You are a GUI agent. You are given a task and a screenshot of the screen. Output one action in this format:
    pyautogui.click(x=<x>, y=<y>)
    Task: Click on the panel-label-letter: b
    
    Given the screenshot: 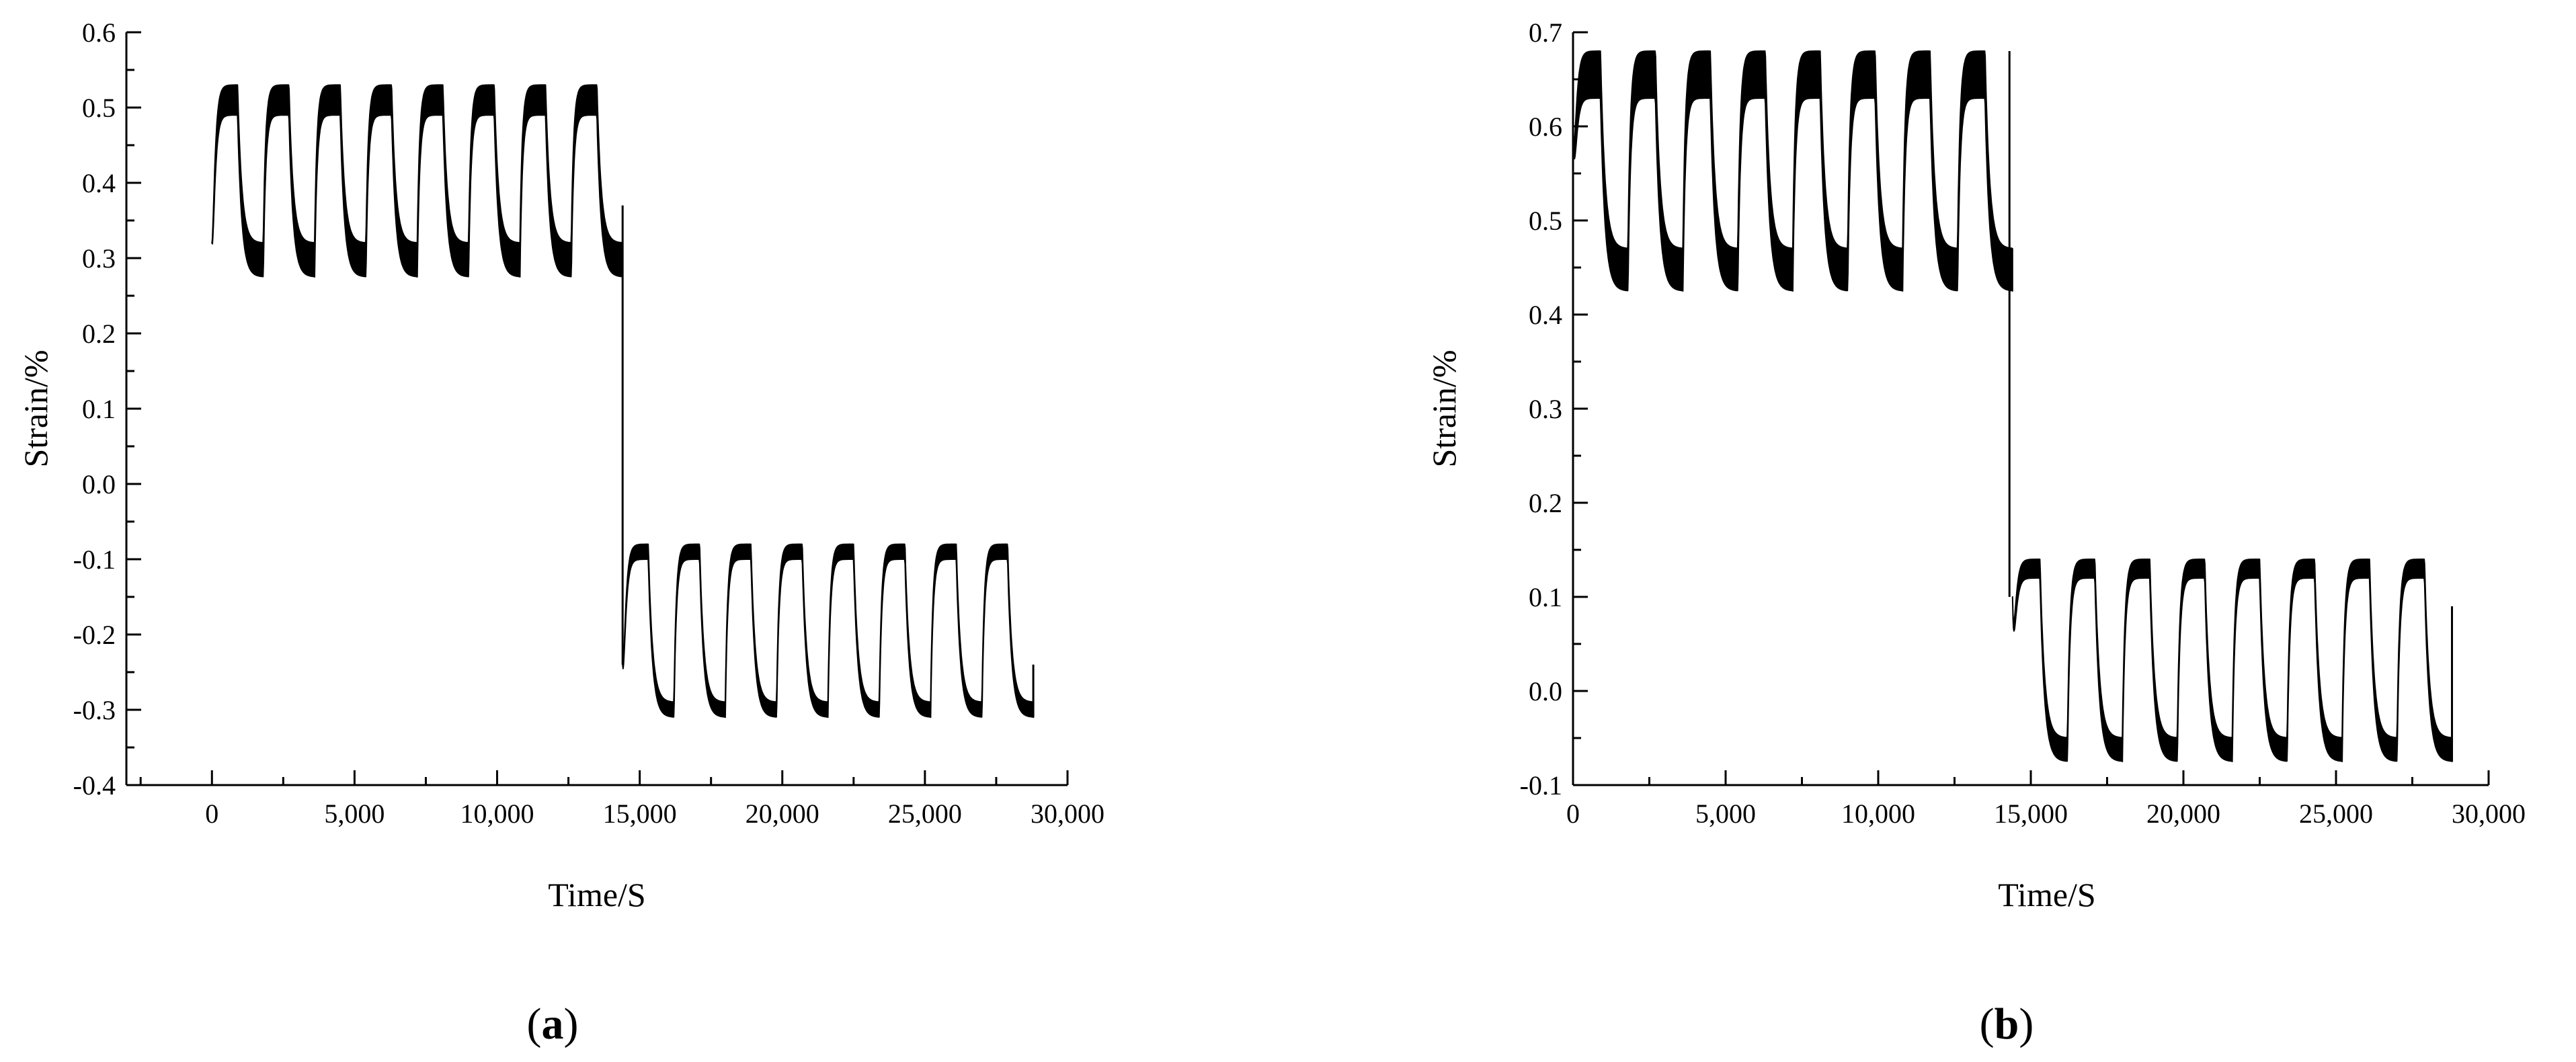 What is the action you would take?
    pyautogui.click(x=2007, y=1024)
    